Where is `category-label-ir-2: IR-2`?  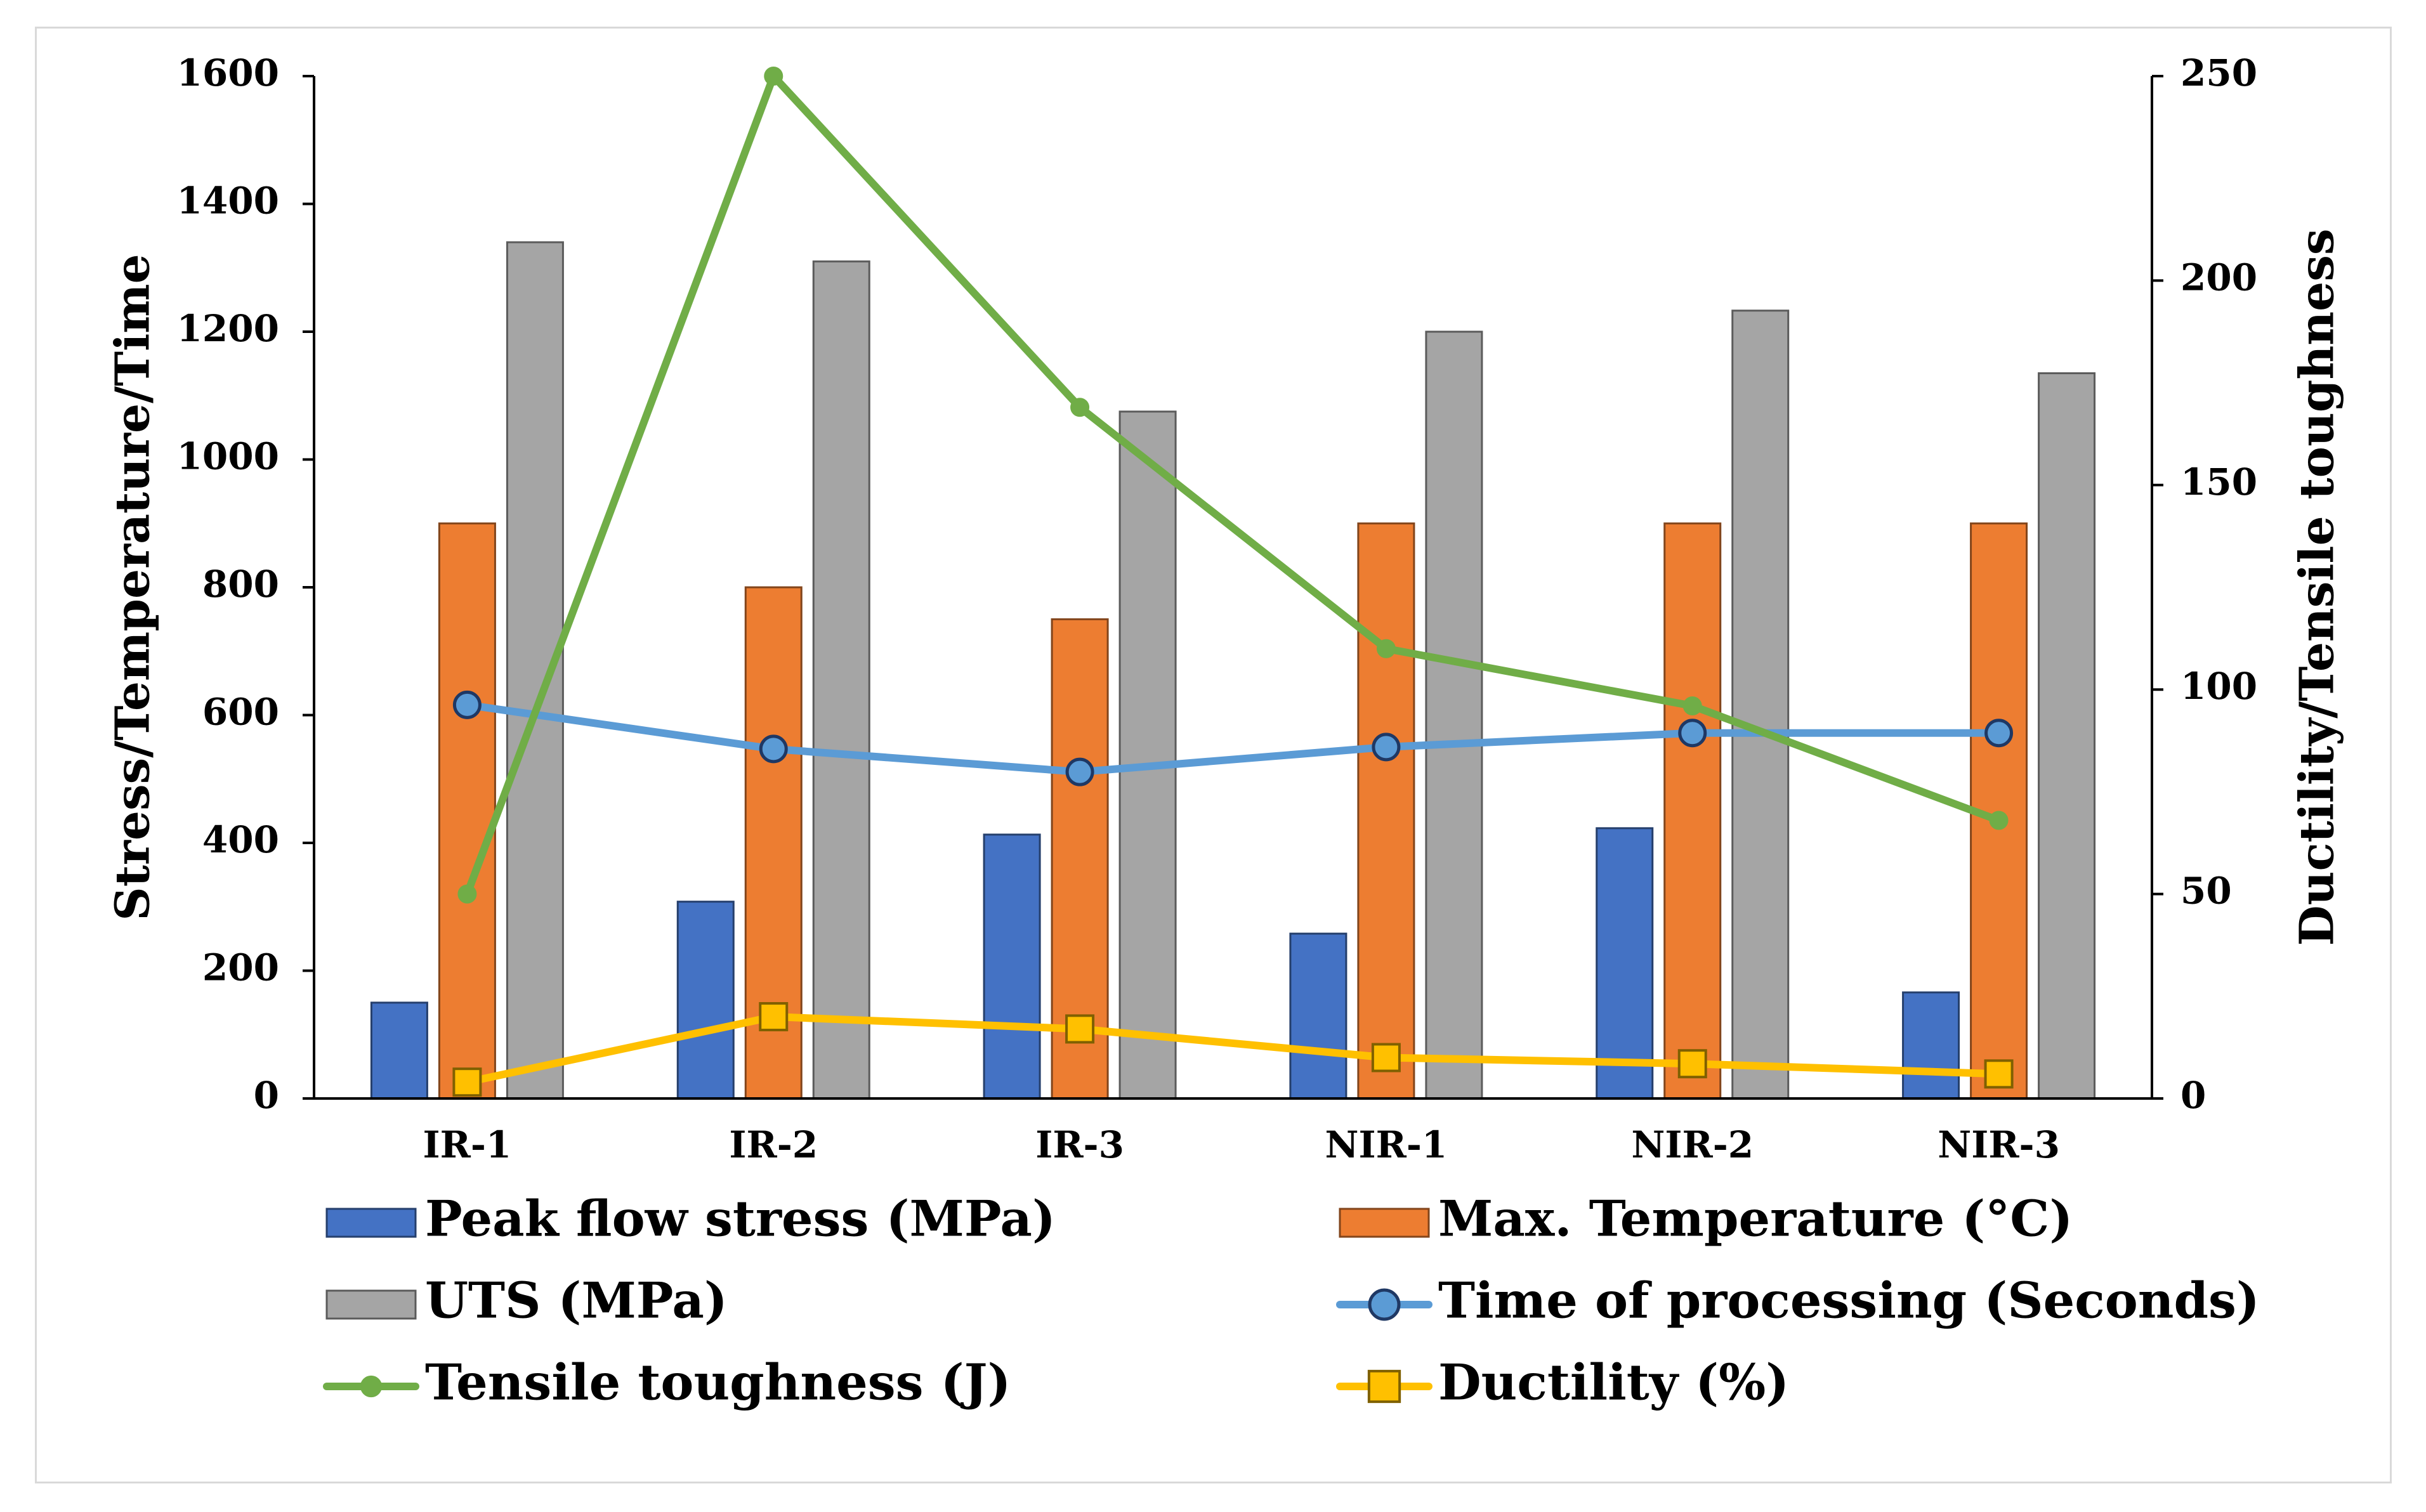 category-label-ir-2: IR-2 is located at coordinates (773, 1145).